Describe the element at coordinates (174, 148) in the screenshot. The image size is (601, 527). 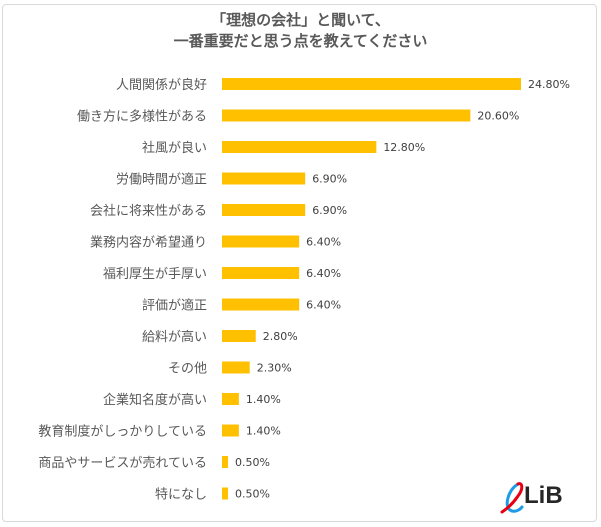
I see `category-label: 社風が良い` at that location.